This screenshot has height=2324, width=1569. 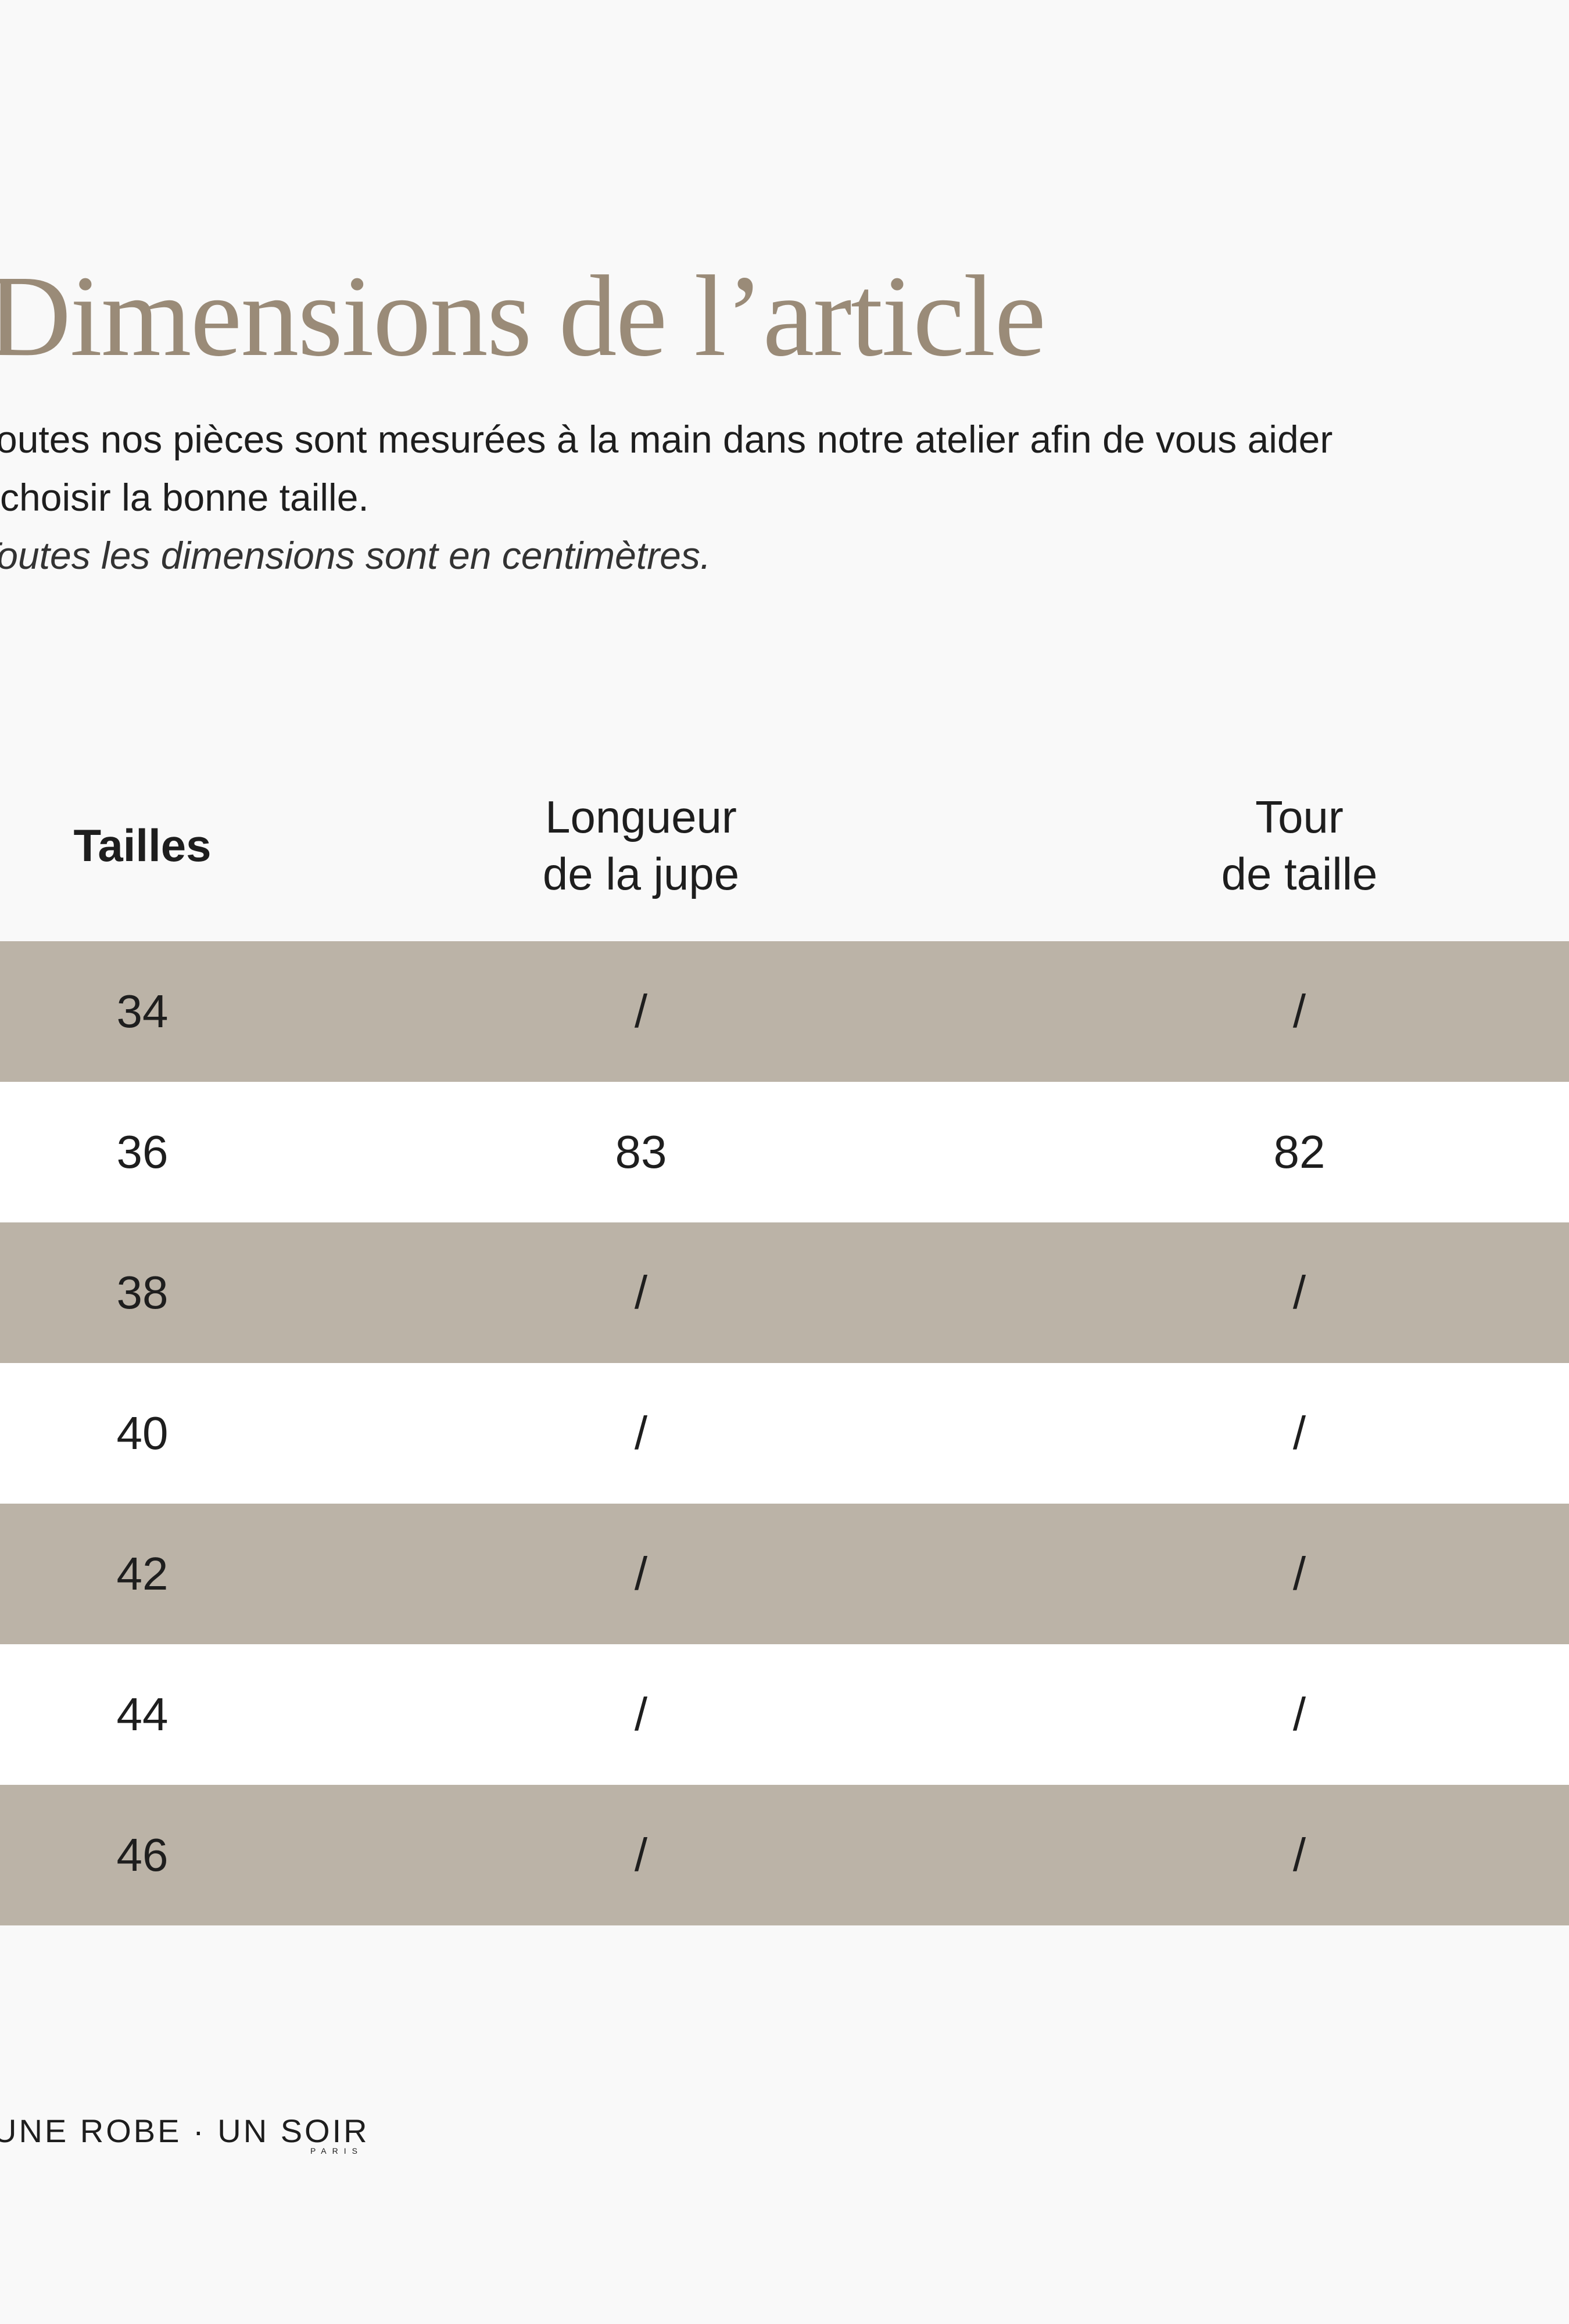 What do you see at coordinates (185, 497) in the screenshot?
I see `intro-line: à choisir la bonne taille.` at bounding box center [185, 497].